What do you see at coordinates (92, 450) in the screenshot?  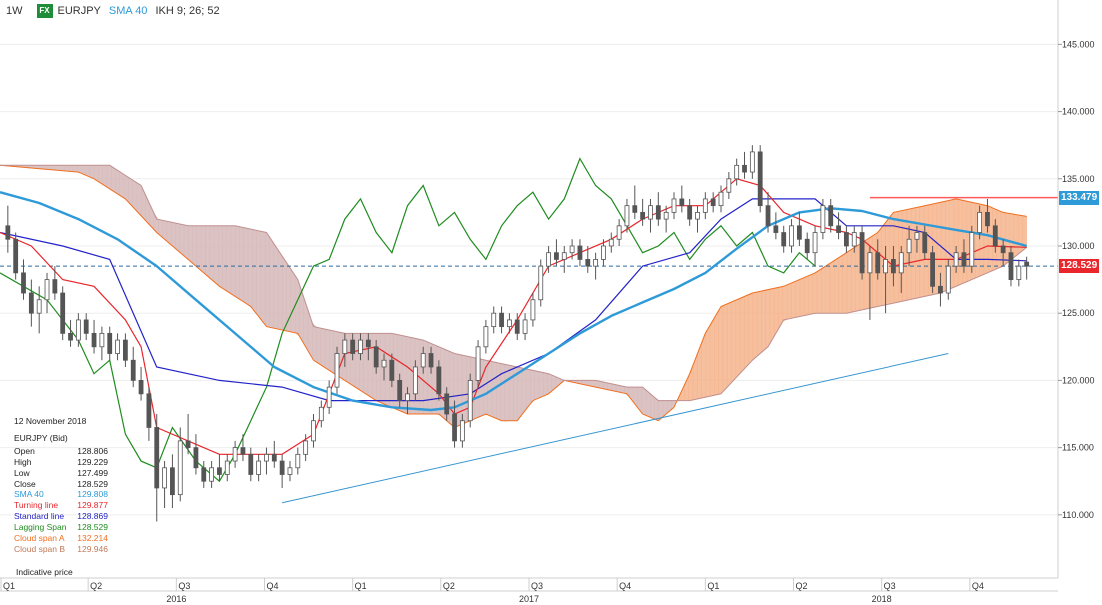 I see `legend-row-value: 128.806` at bounding box center [92, 450].